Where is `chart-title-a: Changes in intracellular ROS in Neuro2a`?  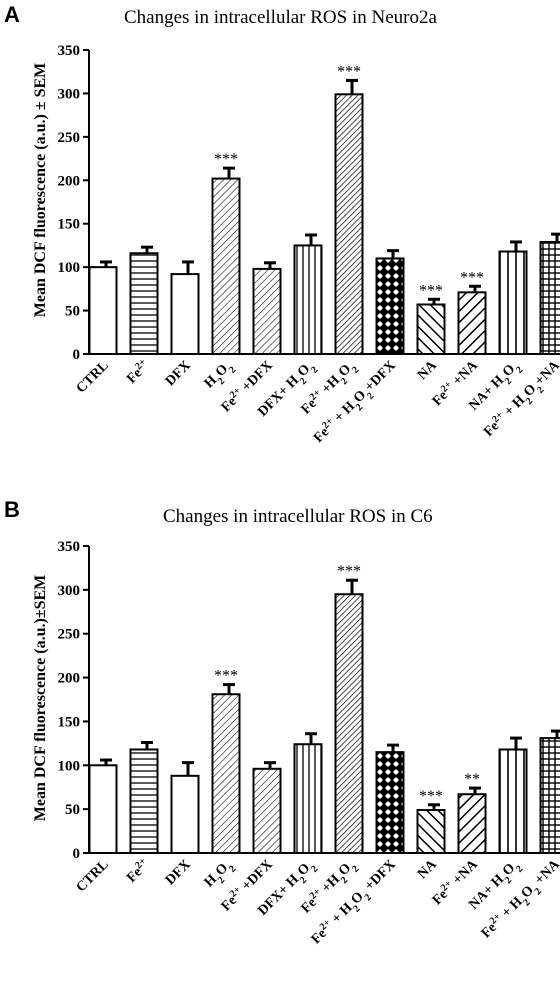
chart-title-a: Changes in intracellular ROS in Neuro2a is located at coordinates (280, 17).